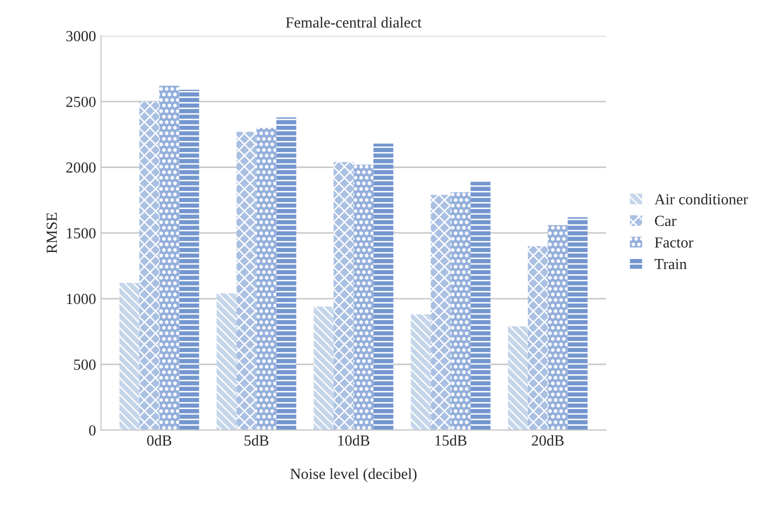 The image size is (777, 512). I want to click on y-tick-label: 1000, so click(81, 299).